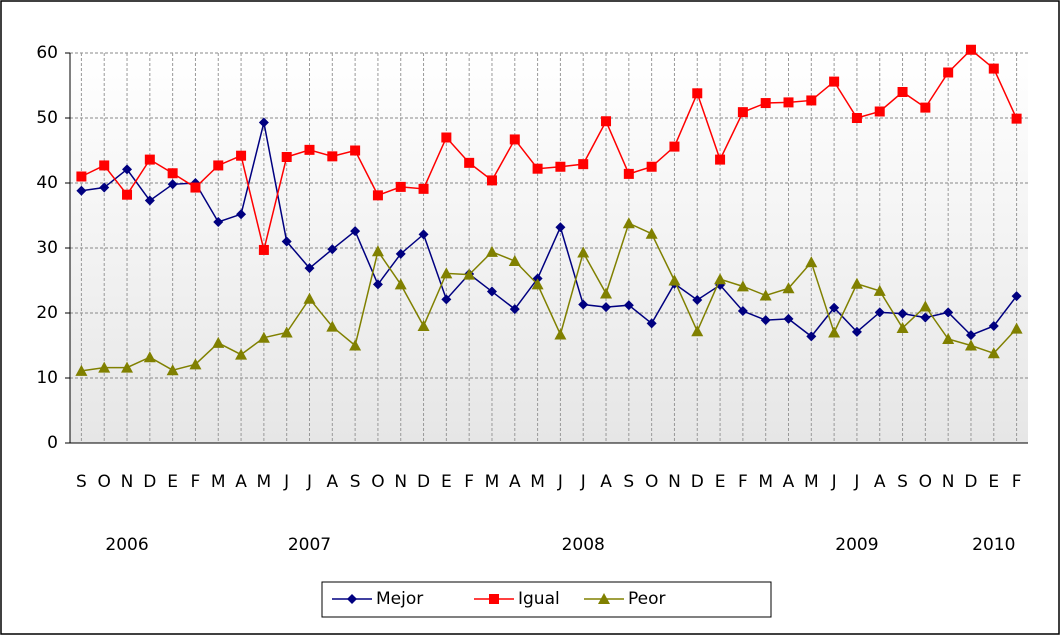 Image resolution: width=1060 pixels, height=635 pixels. Describe the element at coordinates (47, 53) in the screenshot. I see `y-tick-label: 60` at that location.